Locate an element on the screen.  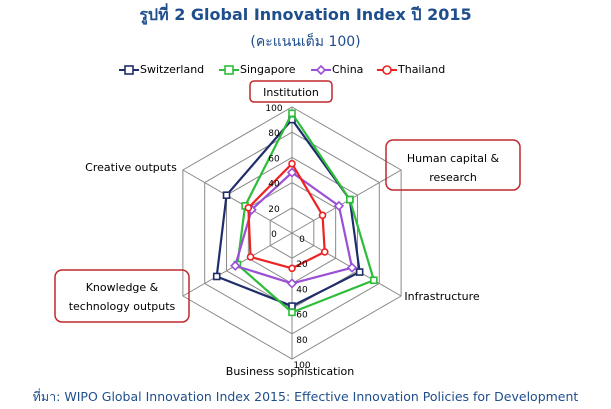
tick-label-top-0: 0 is located at coordinates (274, 235).